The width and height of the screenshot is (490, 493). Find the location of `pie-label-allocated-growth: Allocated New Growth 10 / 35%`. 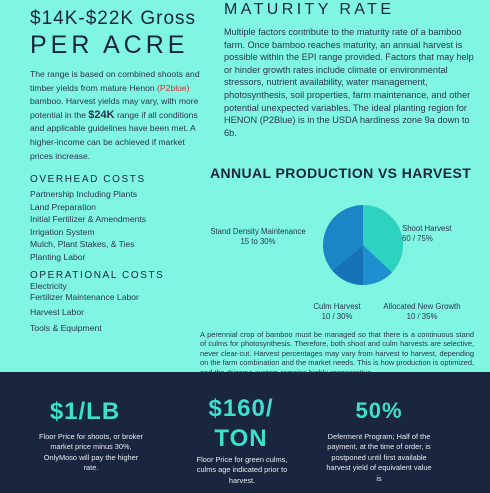

pie-label-allocated-growth: Allocated New Growth 10 / 35% is located at coordinates (422, 312).